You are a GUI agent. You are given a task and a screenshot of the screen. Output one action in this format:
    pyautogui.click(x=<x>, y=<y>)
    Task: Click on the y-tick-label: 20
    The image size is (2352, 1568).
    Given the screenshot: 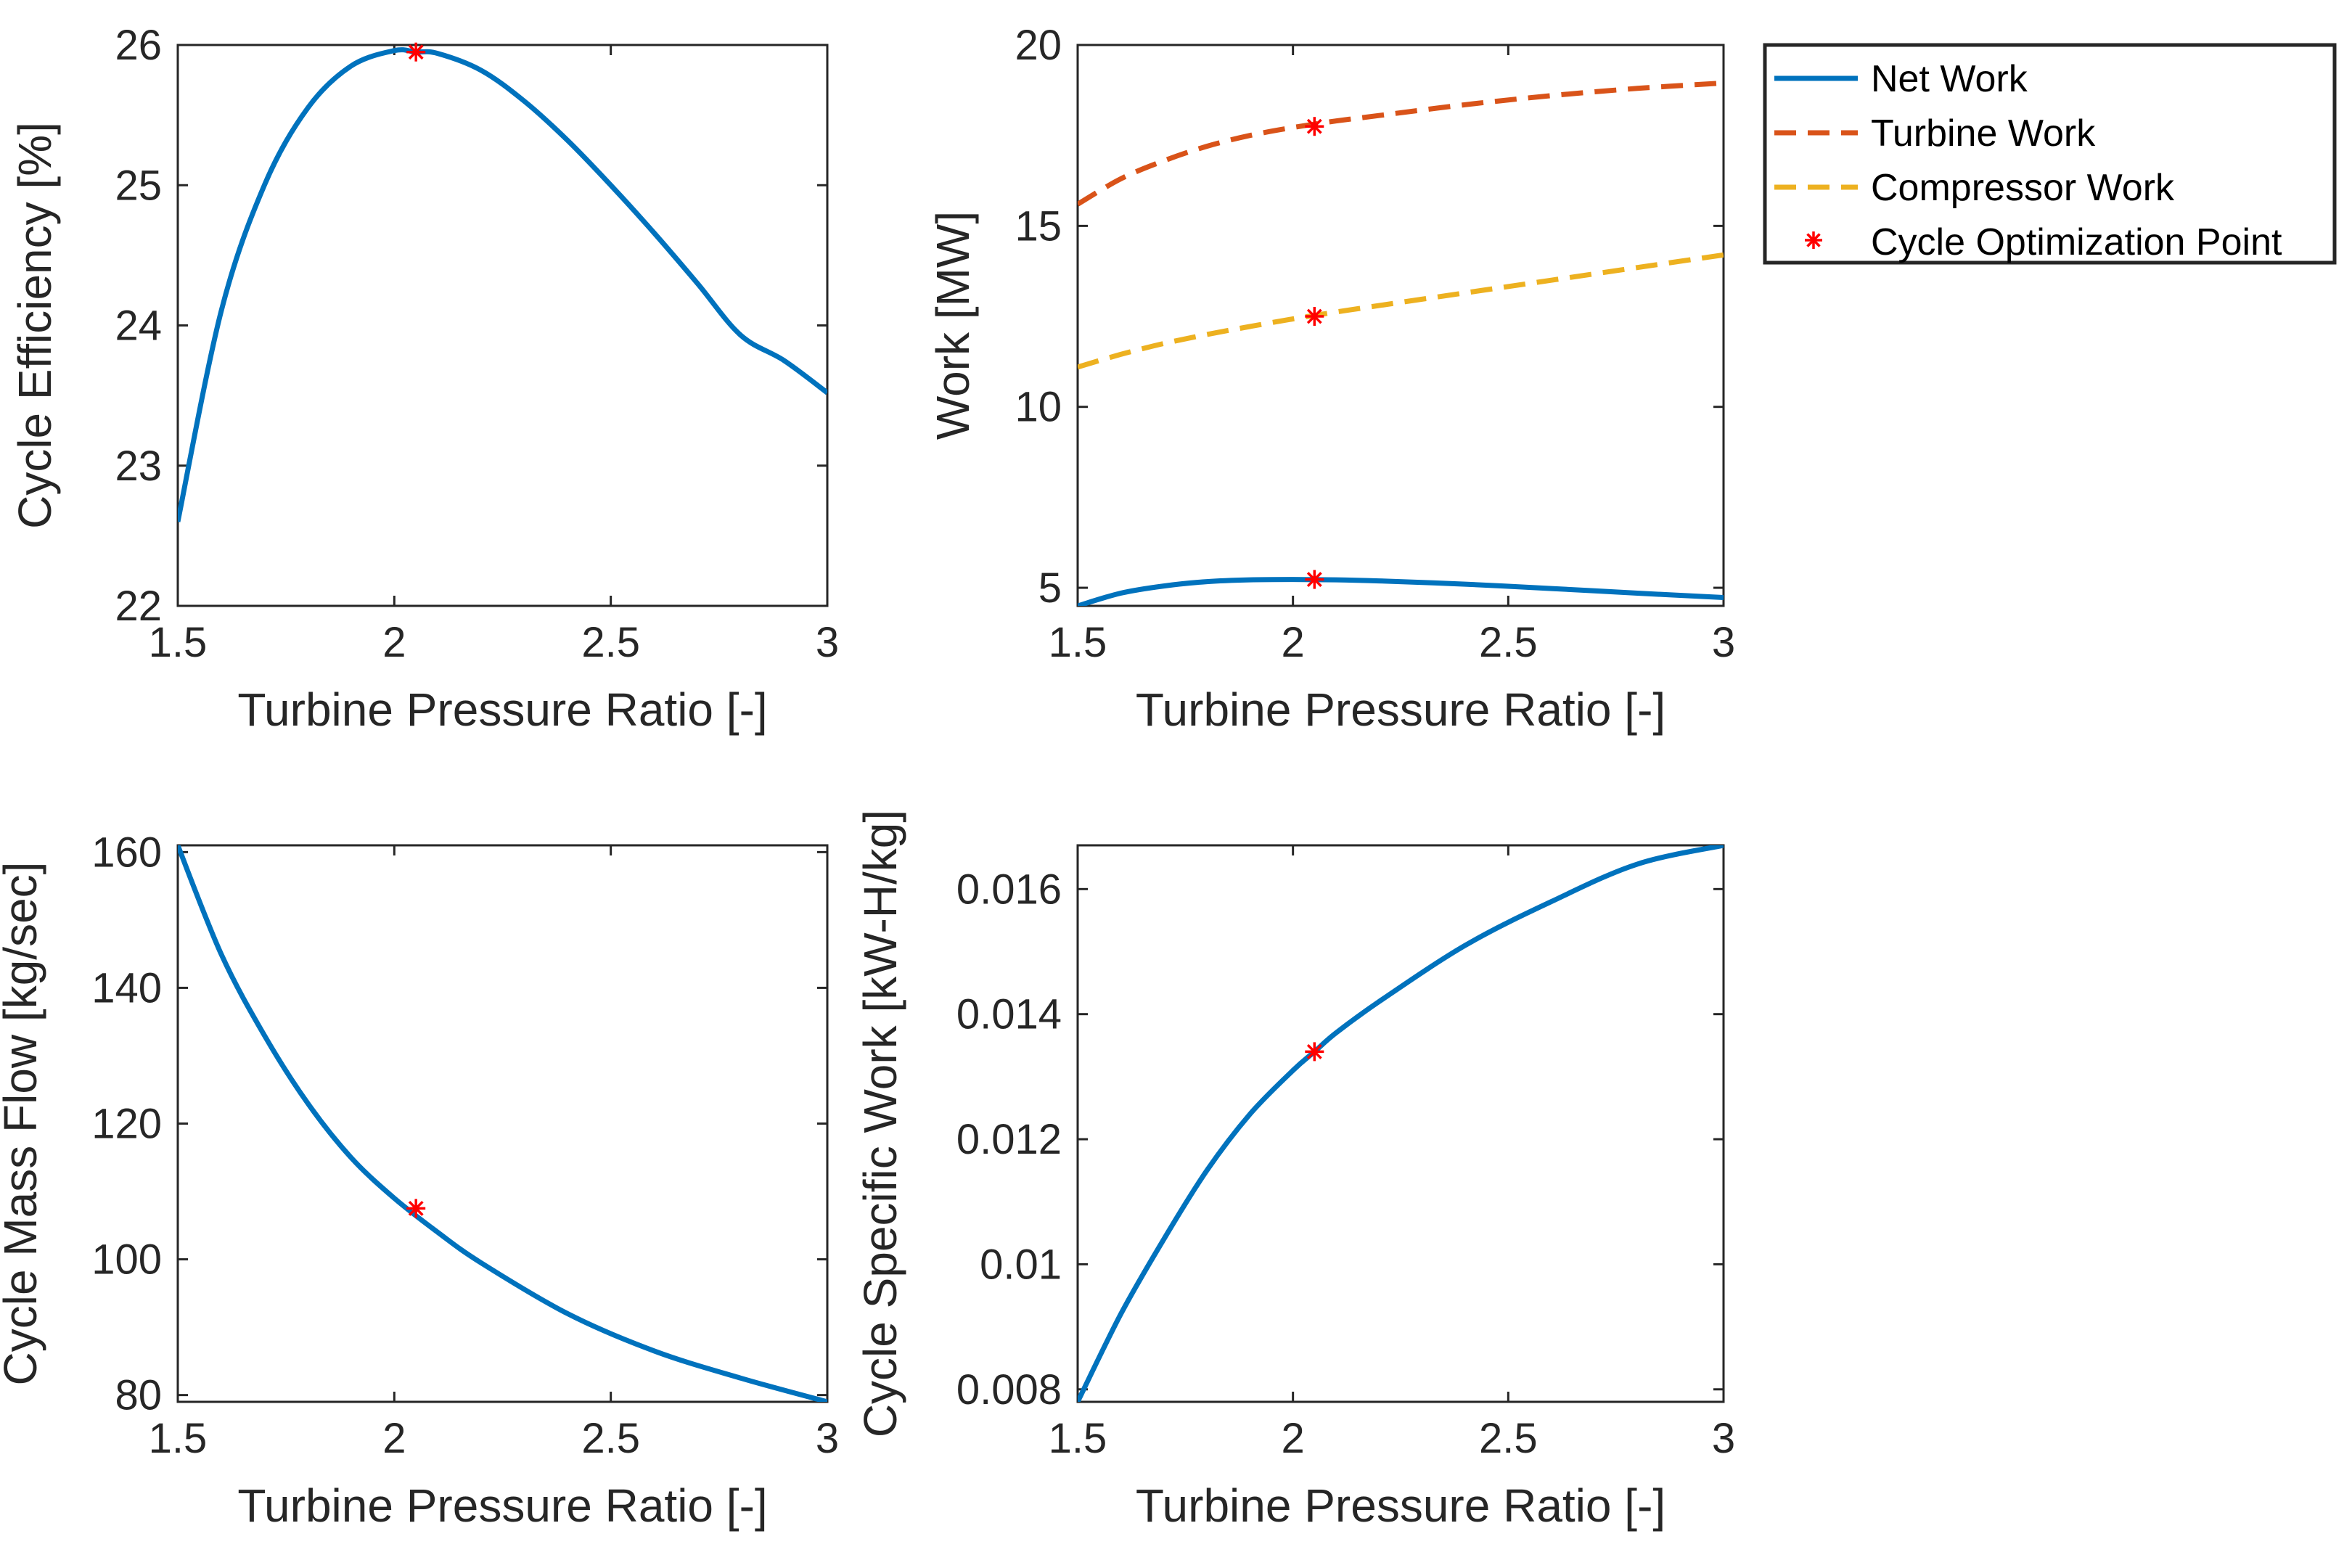 What is the action you would take?
    pyautogui.click(x=1038, y=45)
    